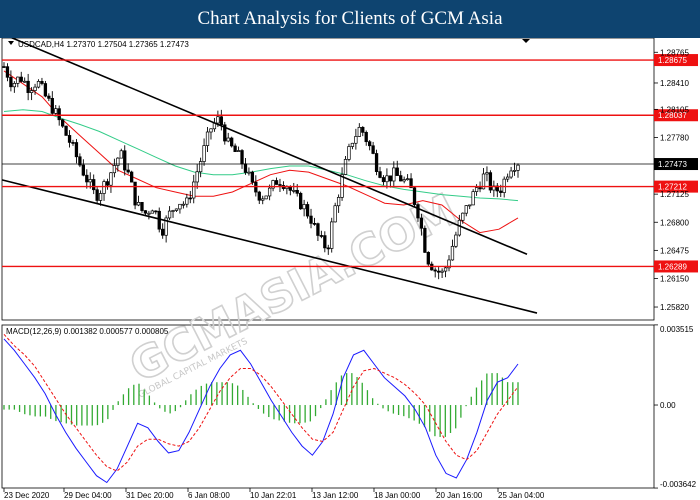  What do you see at coordinates (672, 266) in the screenshot?
I see `level-label: 1.26289` at bounding box center [672, 266].